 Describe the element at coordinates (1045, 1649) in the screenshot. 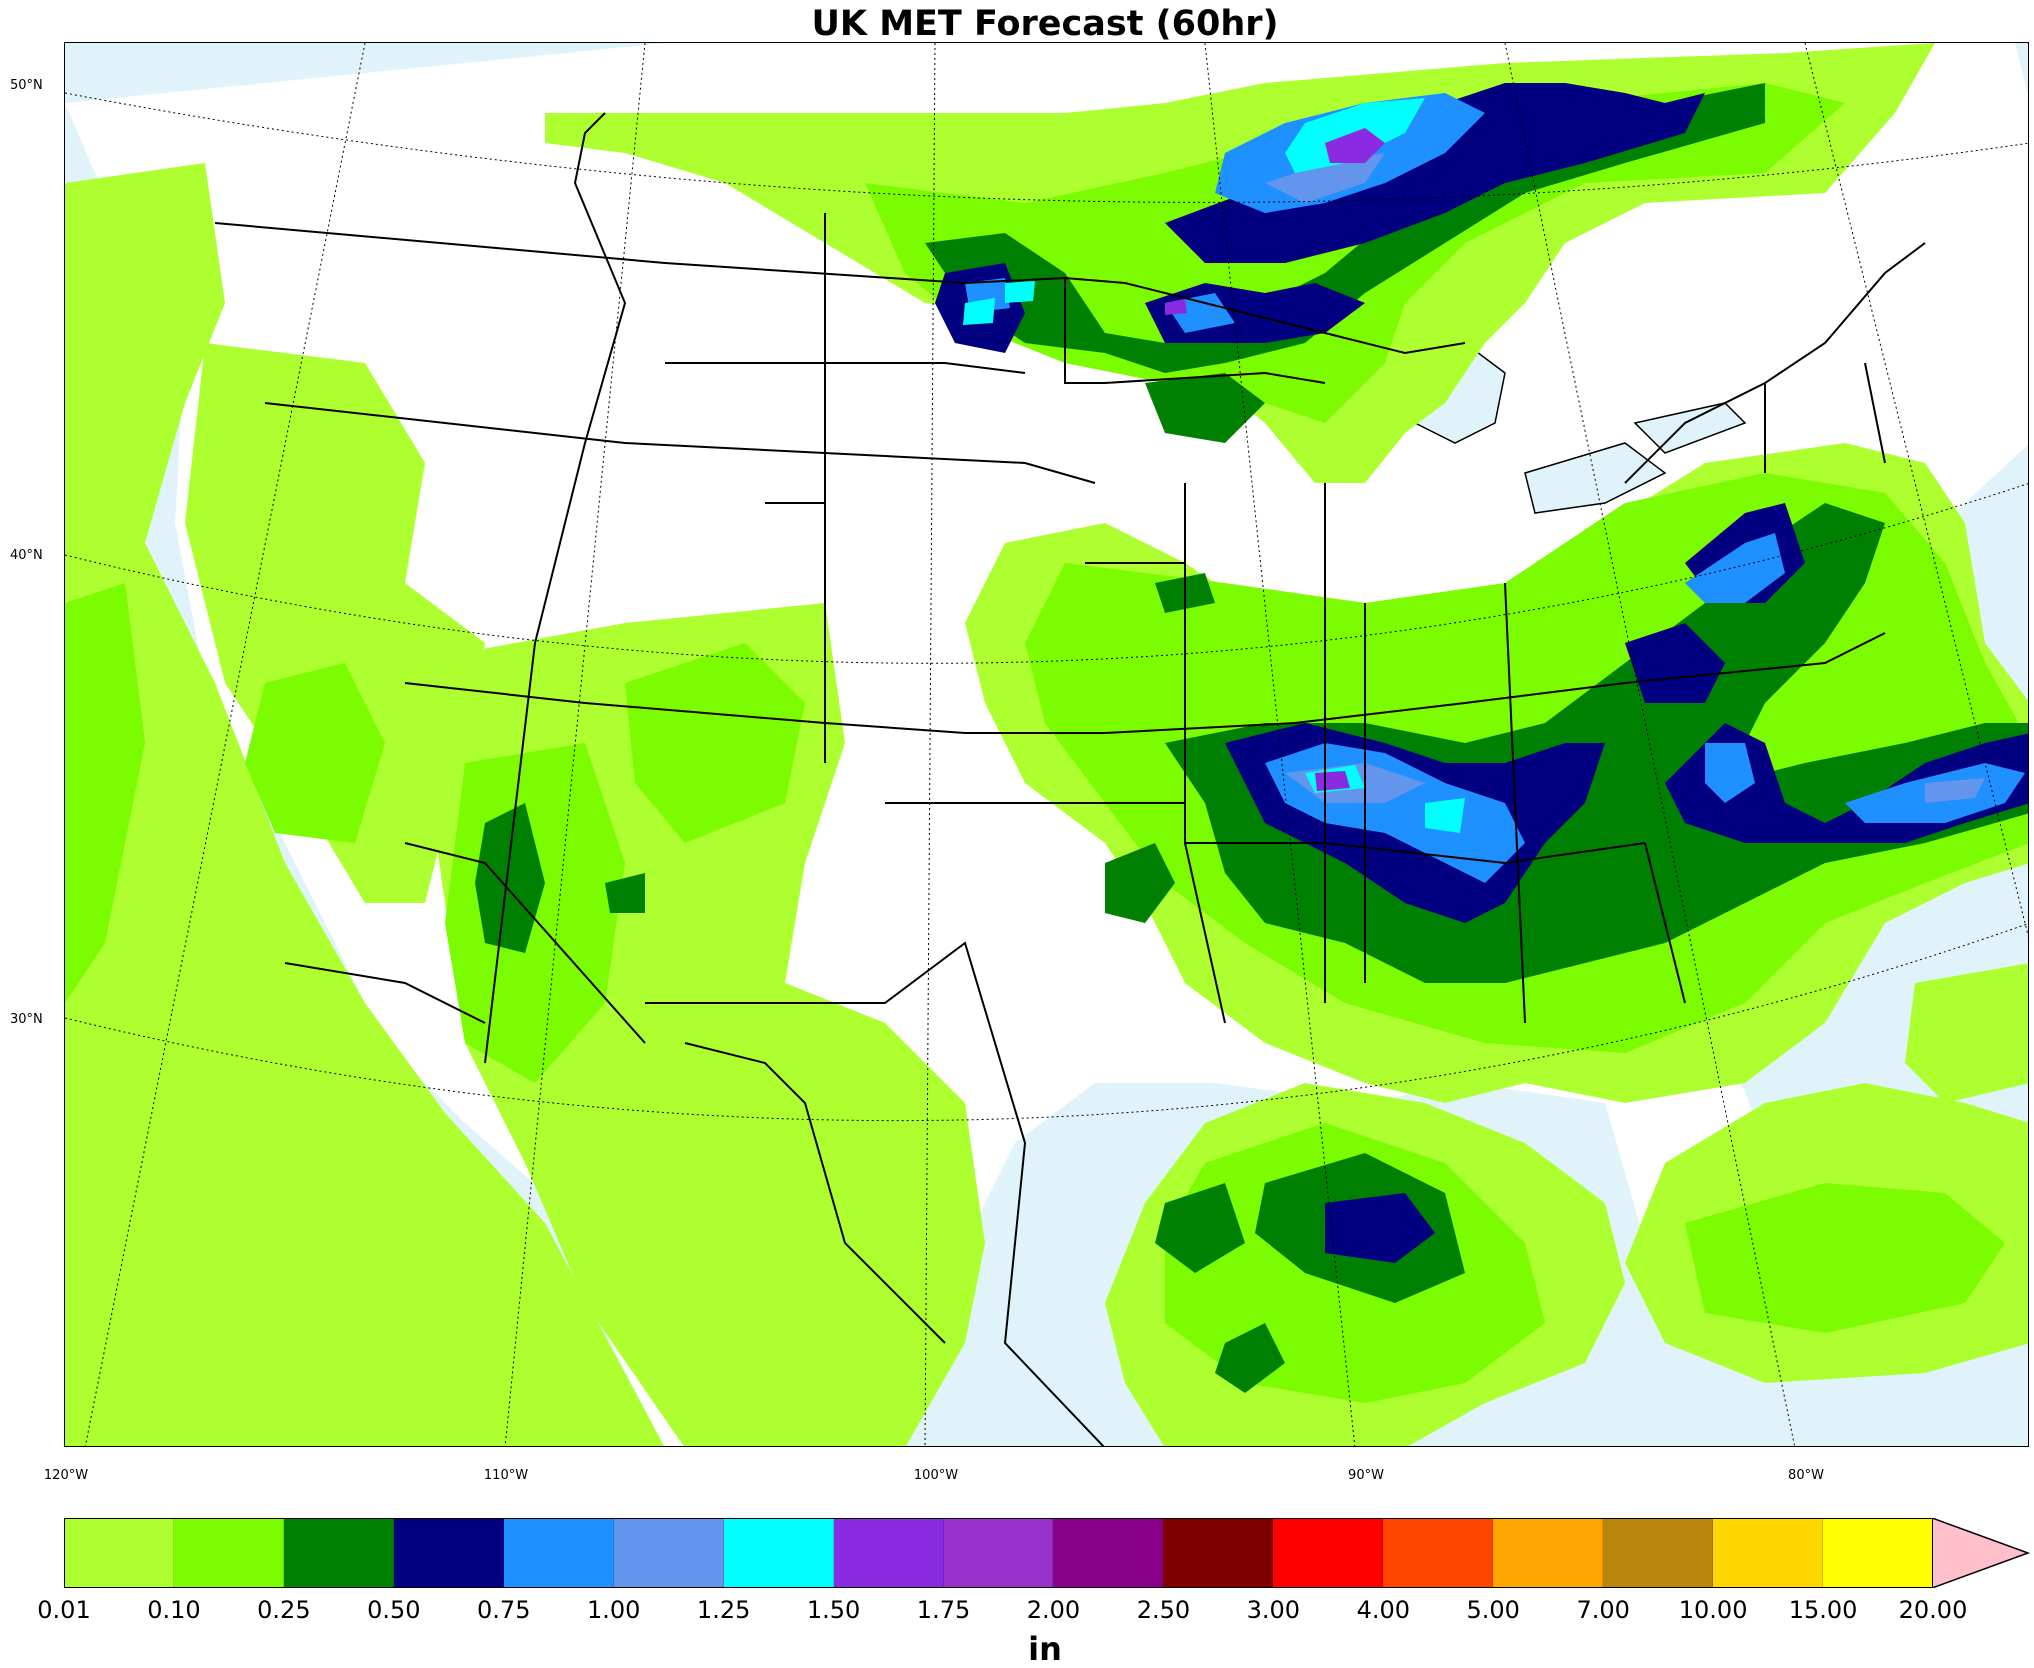

I see `colorbar-unit: in` at that location.